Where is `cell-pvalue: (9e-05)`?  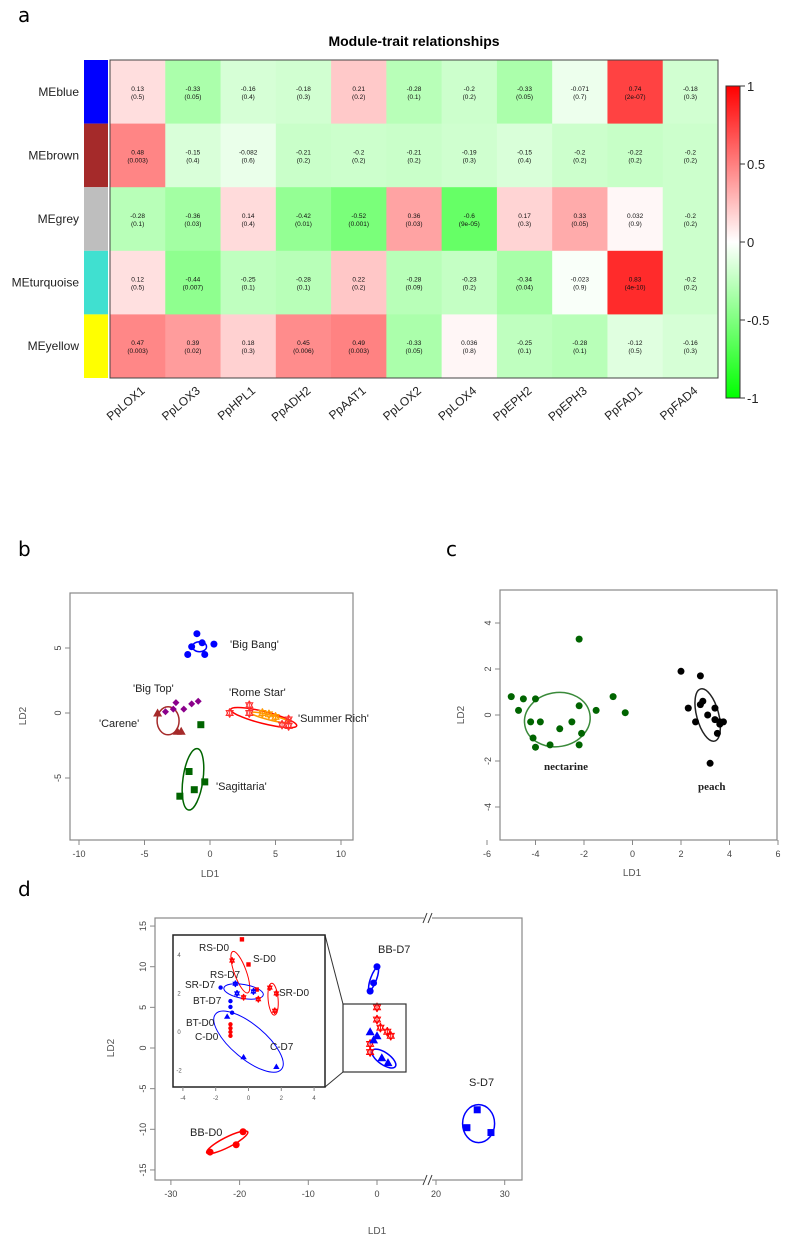
cell-pvalue: (9e-05) is located at coordinates (469, 224).